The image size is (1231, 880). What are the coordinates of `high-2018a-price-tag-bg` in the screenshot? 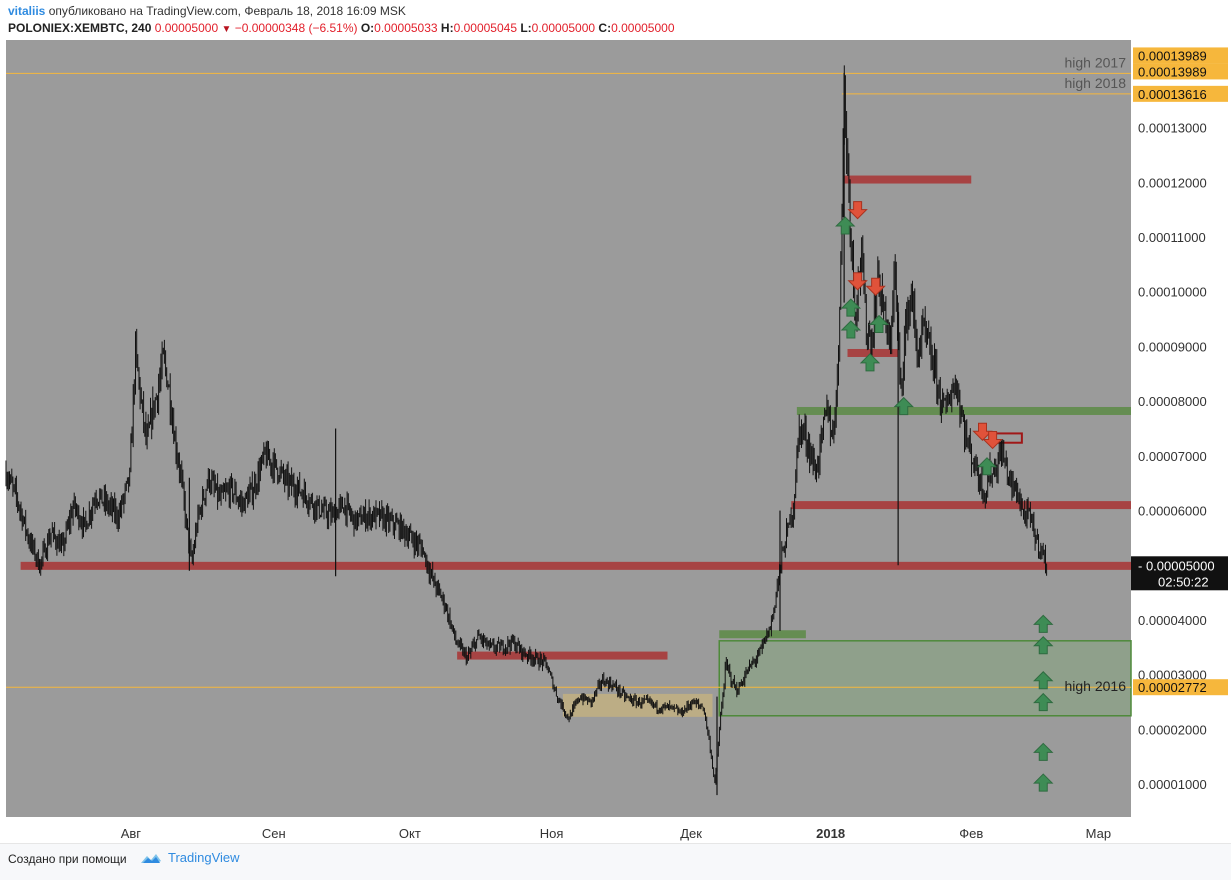 It's located at (1180, 71).